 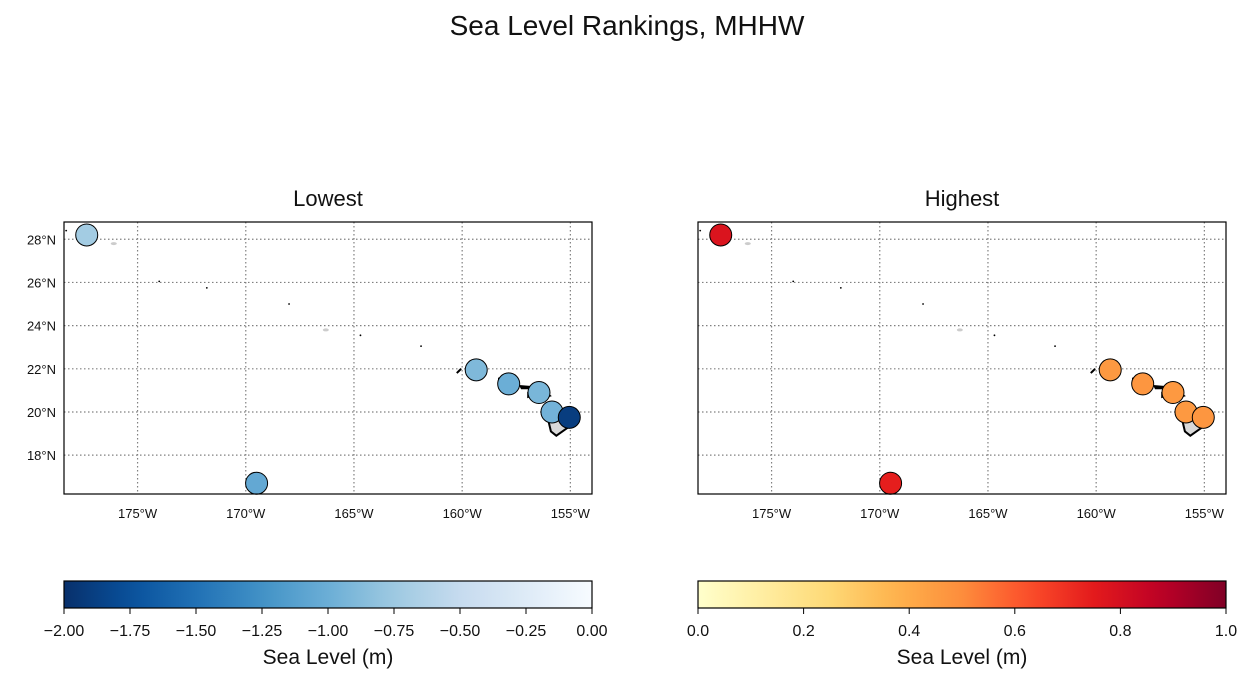 I want to click on colorbar-tick-label: −1.75, so click(x=130, y=631).